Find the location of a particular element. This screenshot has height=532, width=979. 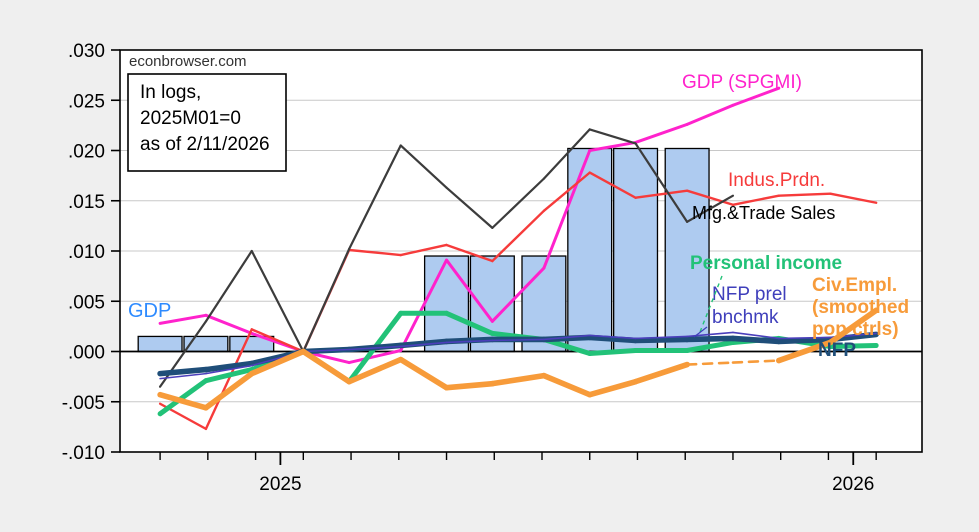

y-axis-ticks: .030 .025 .020 .015 .010 .005 .000 -.005 -.010 is located at coordinates (91, 252).